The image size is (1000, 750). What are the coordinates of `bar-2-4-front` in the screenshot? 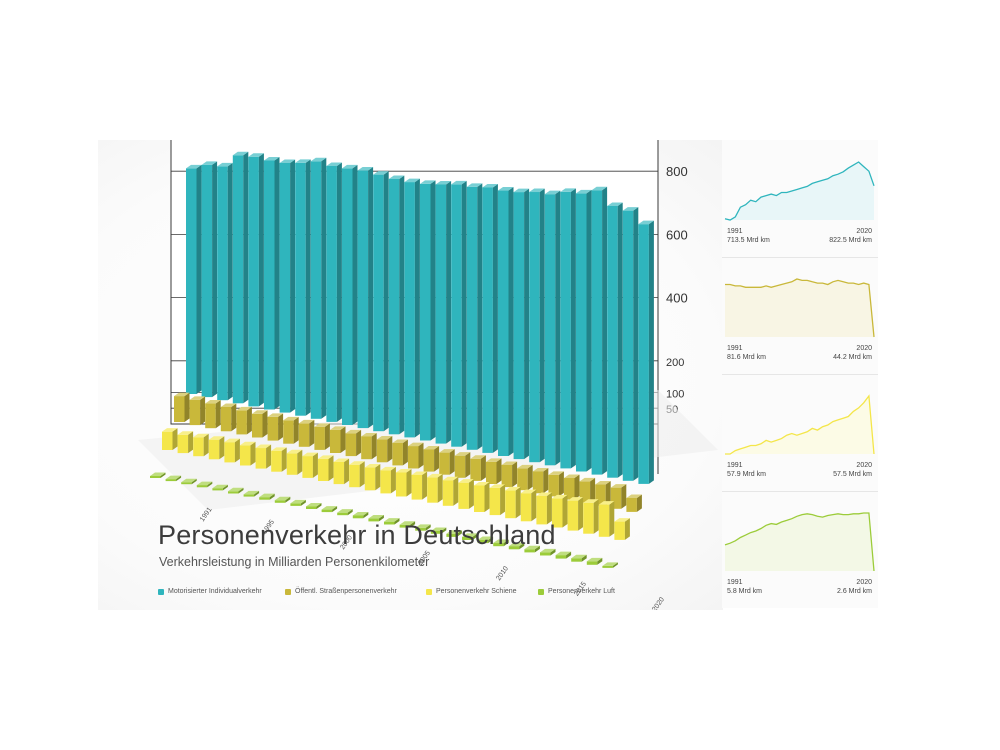 It's located at (229, 452).